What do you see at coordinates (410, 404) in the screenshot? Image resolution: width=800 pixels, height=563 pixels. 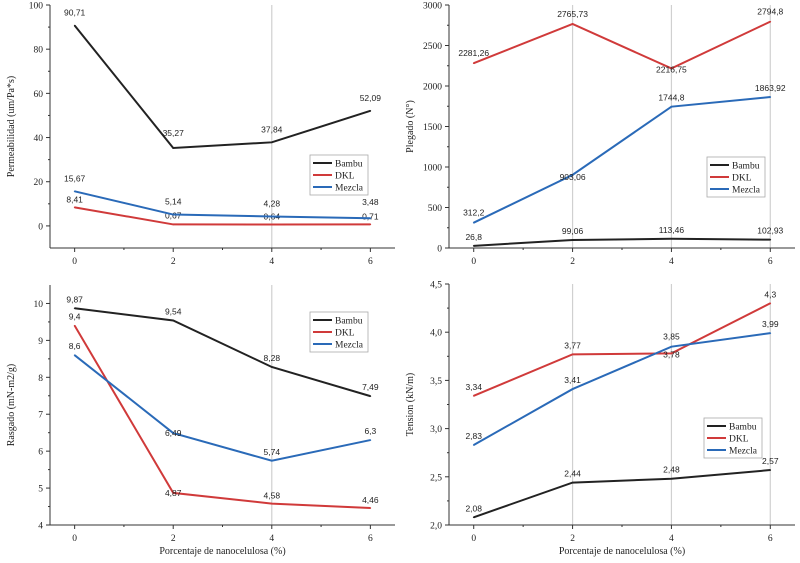 I see `y-axis-label: Tension (kN/m)` at bounding box center [410, 404].